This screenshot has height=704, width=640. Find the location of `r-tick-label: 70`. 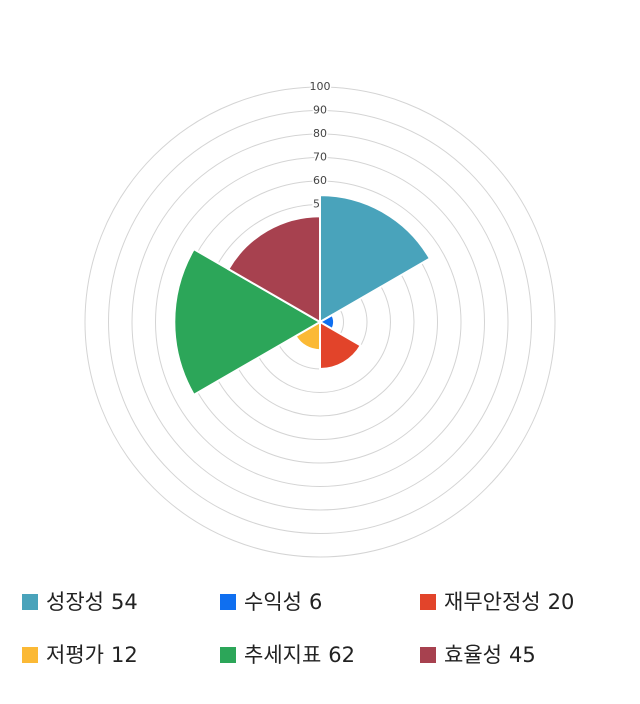

r-tick-label: 70 is located at coordinates (320, 157).